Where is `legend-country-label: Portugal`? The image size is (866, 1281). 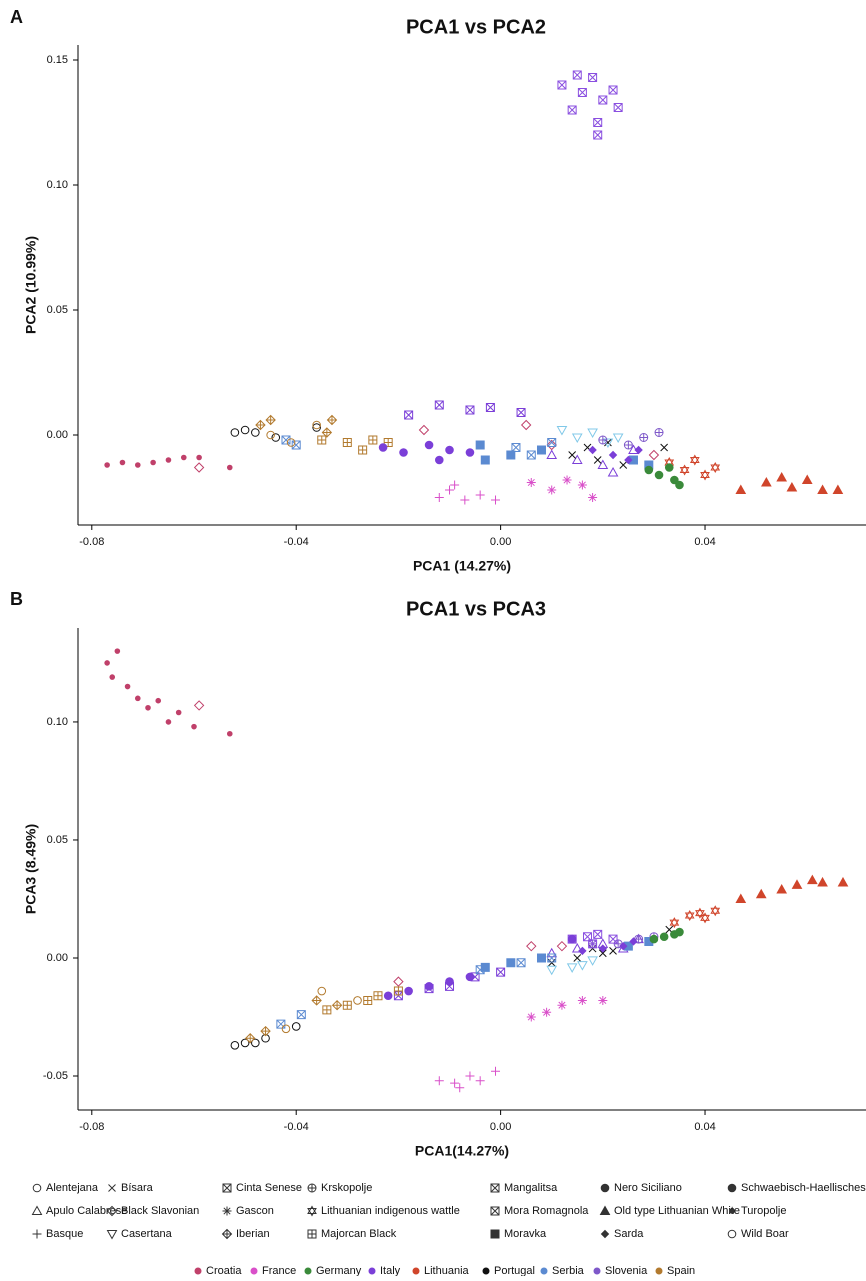
legend-country-label: Portugal is located at coordinates (514, 1270).